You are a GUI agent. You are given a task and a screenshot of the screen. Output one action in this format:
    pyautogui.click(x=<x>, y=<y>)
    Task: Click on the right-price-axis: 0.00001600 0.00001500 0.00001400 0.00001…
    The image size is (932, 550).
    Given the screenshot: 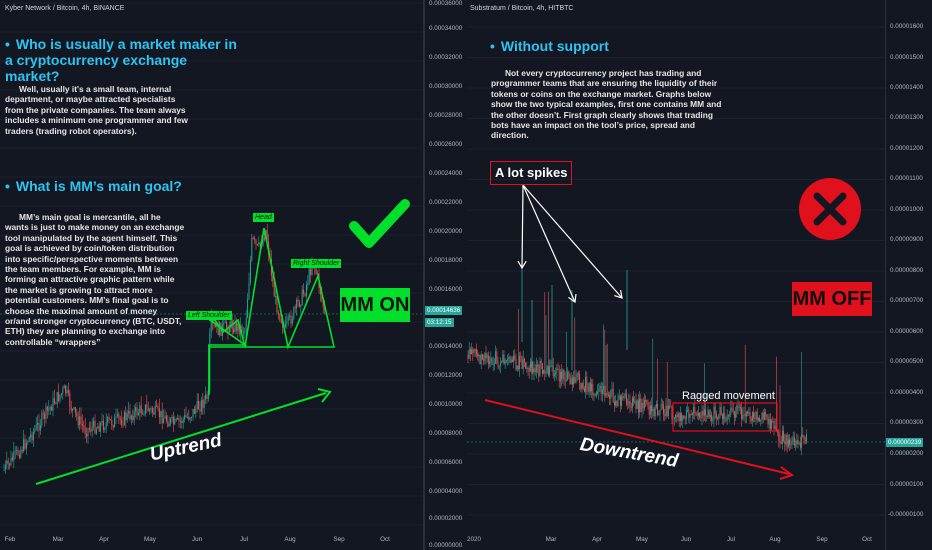 What is the action you would take?
    pyautogui.click(x=908, y=275)
    